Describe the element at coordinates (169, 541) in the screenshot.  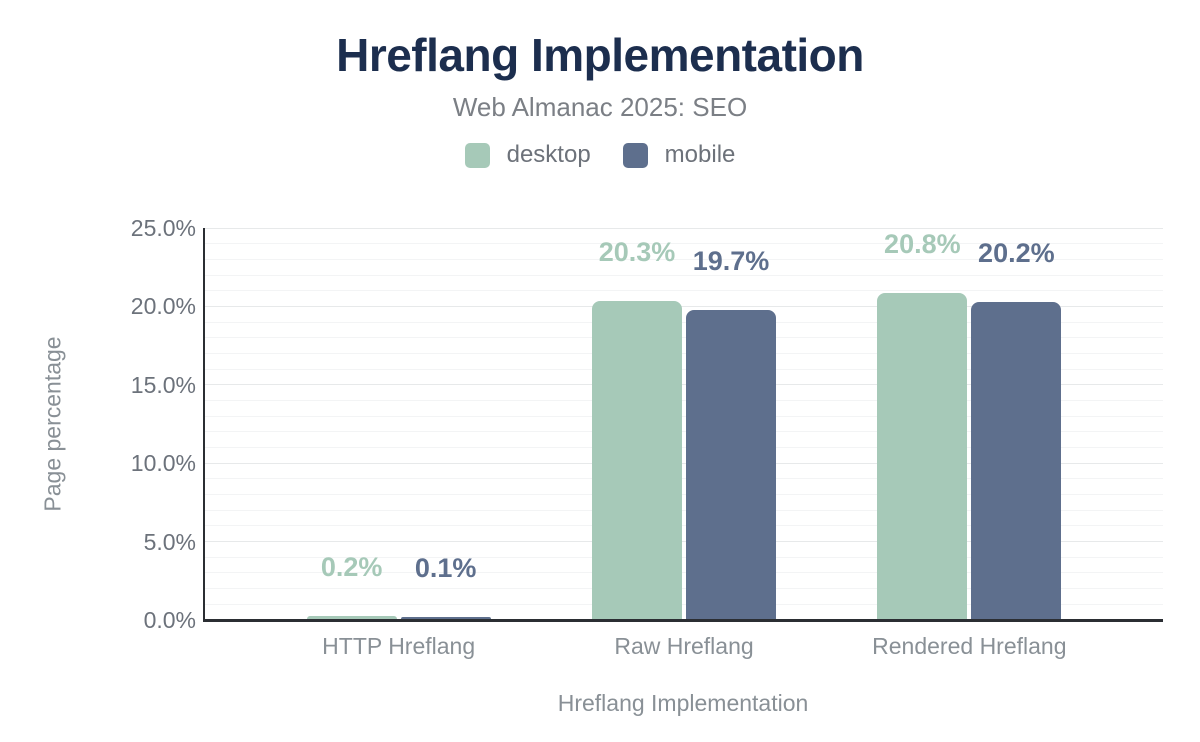
I see `y-tick-label: 5.0%` at that location.